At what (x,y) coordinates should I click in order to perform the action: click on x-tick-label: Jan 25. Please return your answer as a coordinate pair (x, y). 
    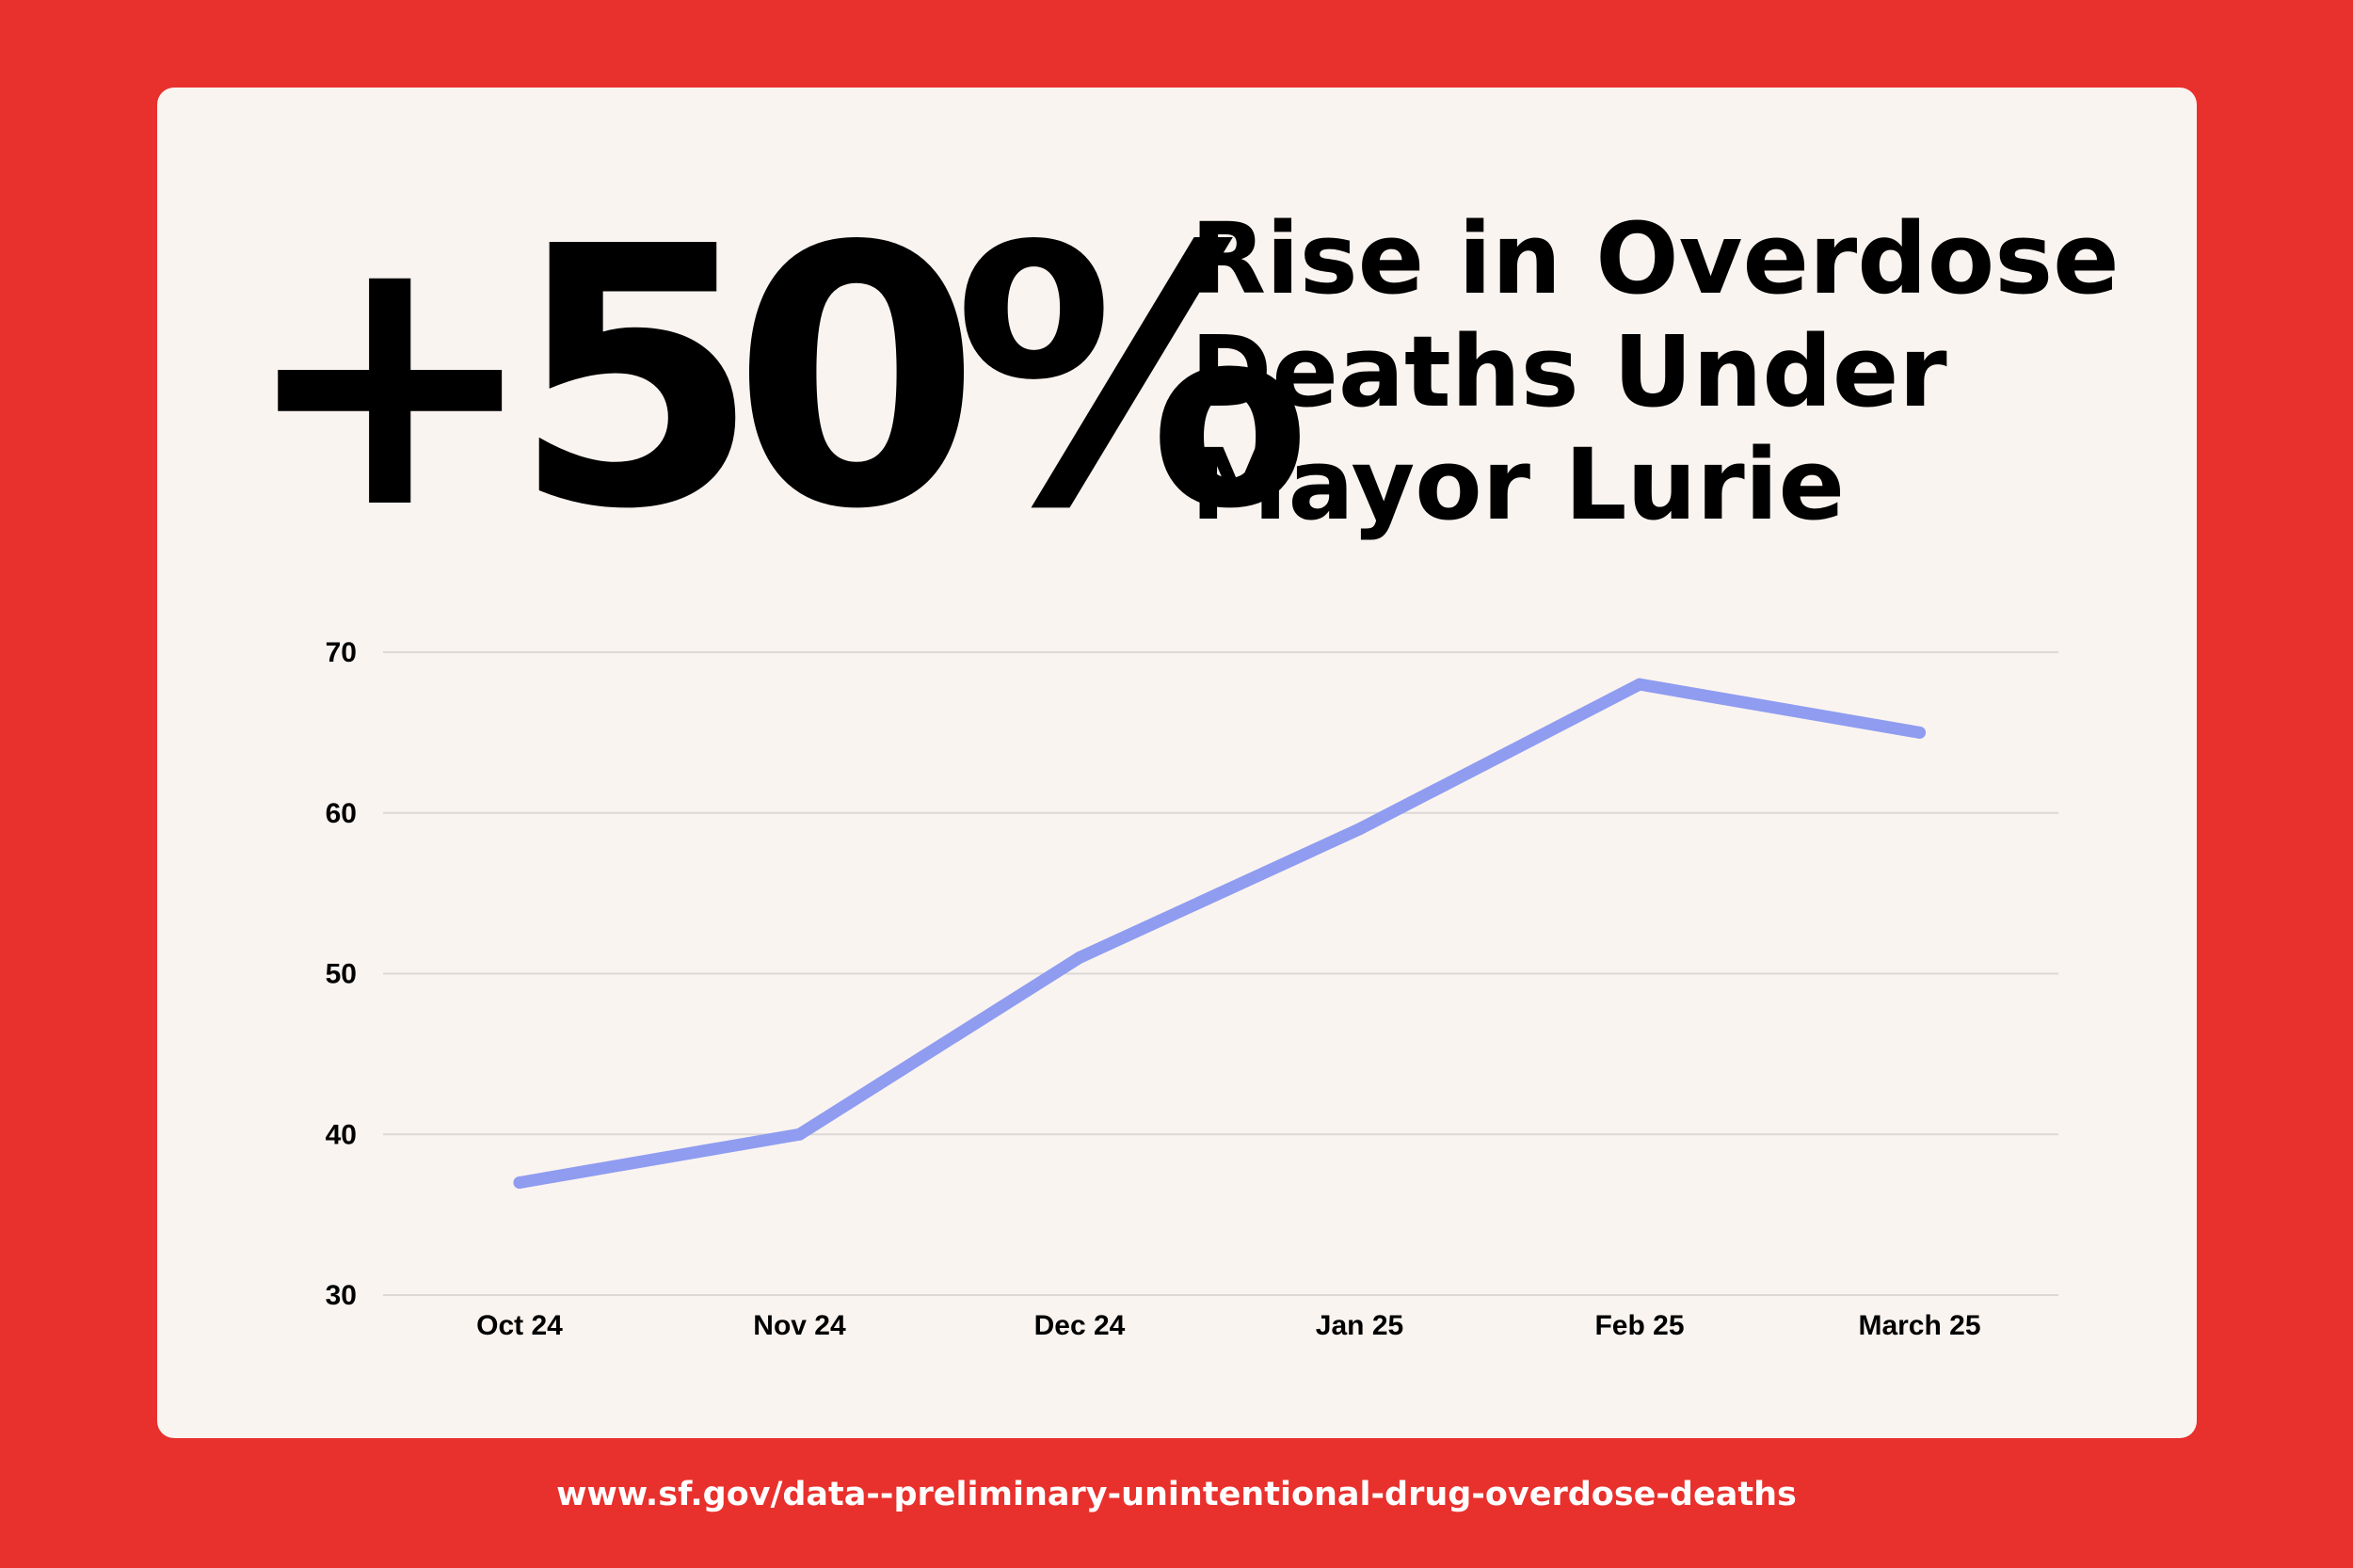
    Looking at the image, I should click on (1359, 1325).